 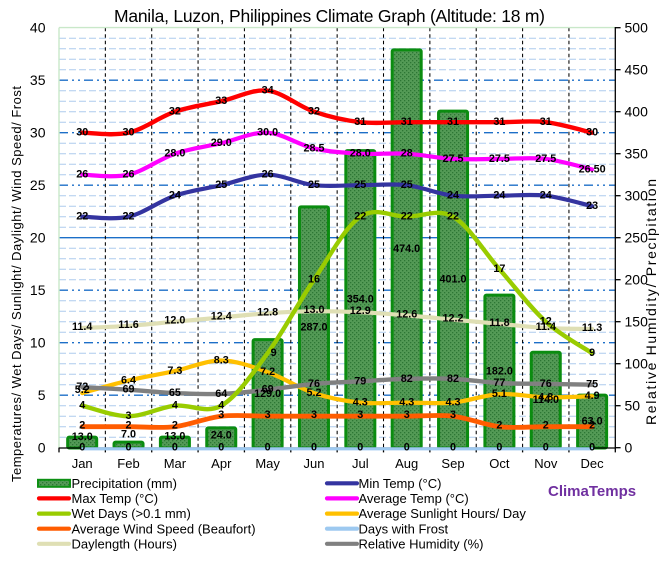 What do you see at coordinates (421, 543) in the screenshot?
I see `svg-text: Relative Humidity (%)` at bounding box center [421, 543].